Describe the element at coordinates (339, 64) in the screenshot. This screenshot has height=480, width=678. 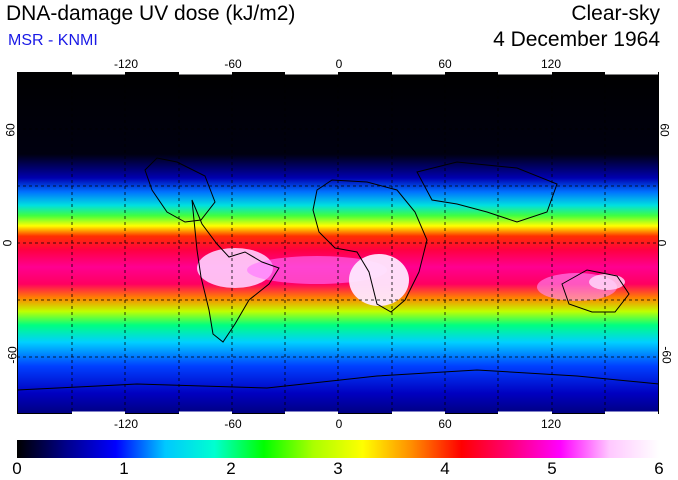
I see `lon-tick-top: 0` at that location.